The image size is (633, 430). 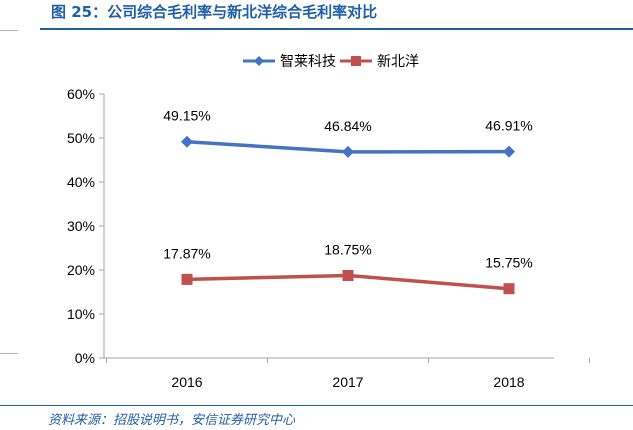 What do you see at coordinates (508, 126) in the screenshot?
I see `data-label: 46.91%` at bounding box center [508, 126].